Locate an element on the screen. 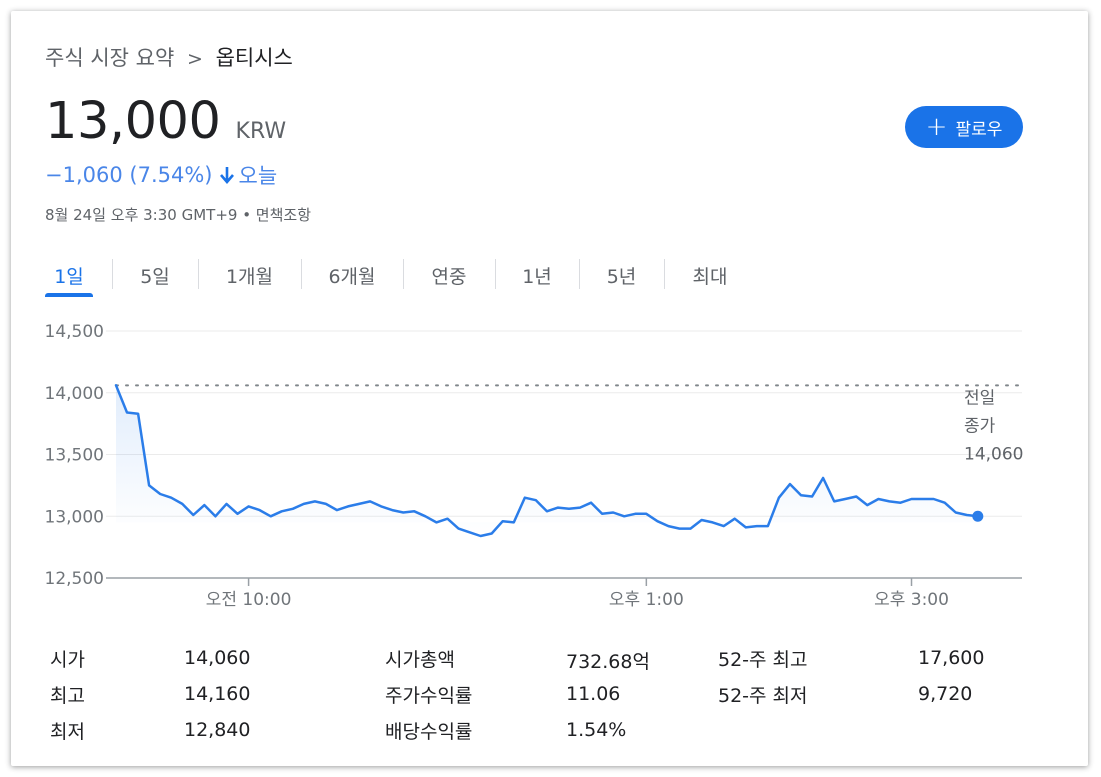  breadcrumb: 주식 시장 요약 > 옵티시스 is located at coordinates (169, 57).